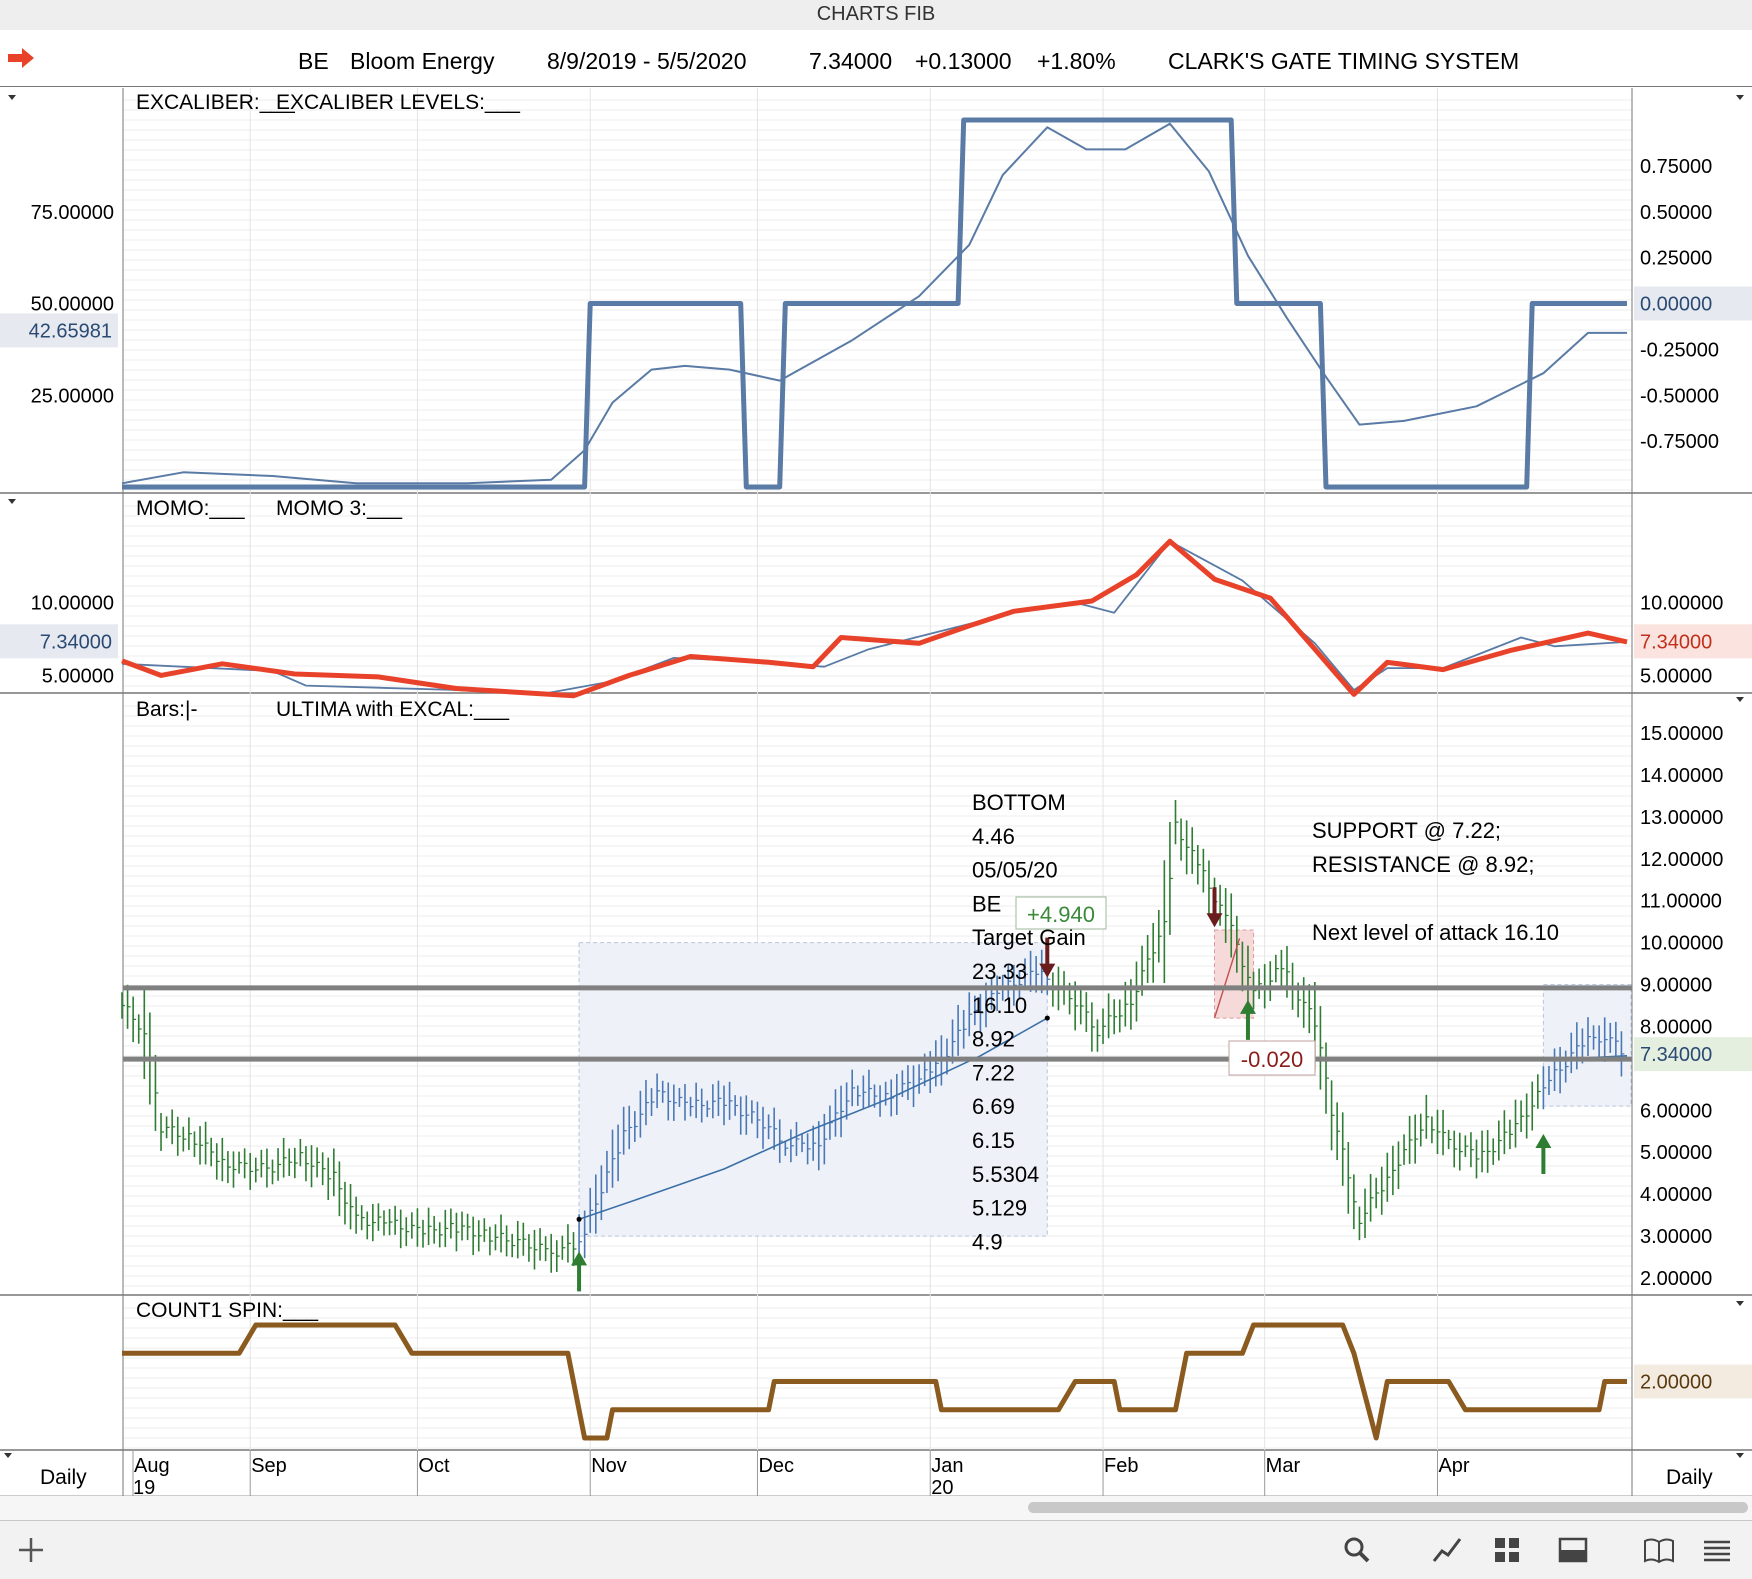 The image size is (1752, 1579). I want to click on ultima-start-dot, so click(579, 1219).